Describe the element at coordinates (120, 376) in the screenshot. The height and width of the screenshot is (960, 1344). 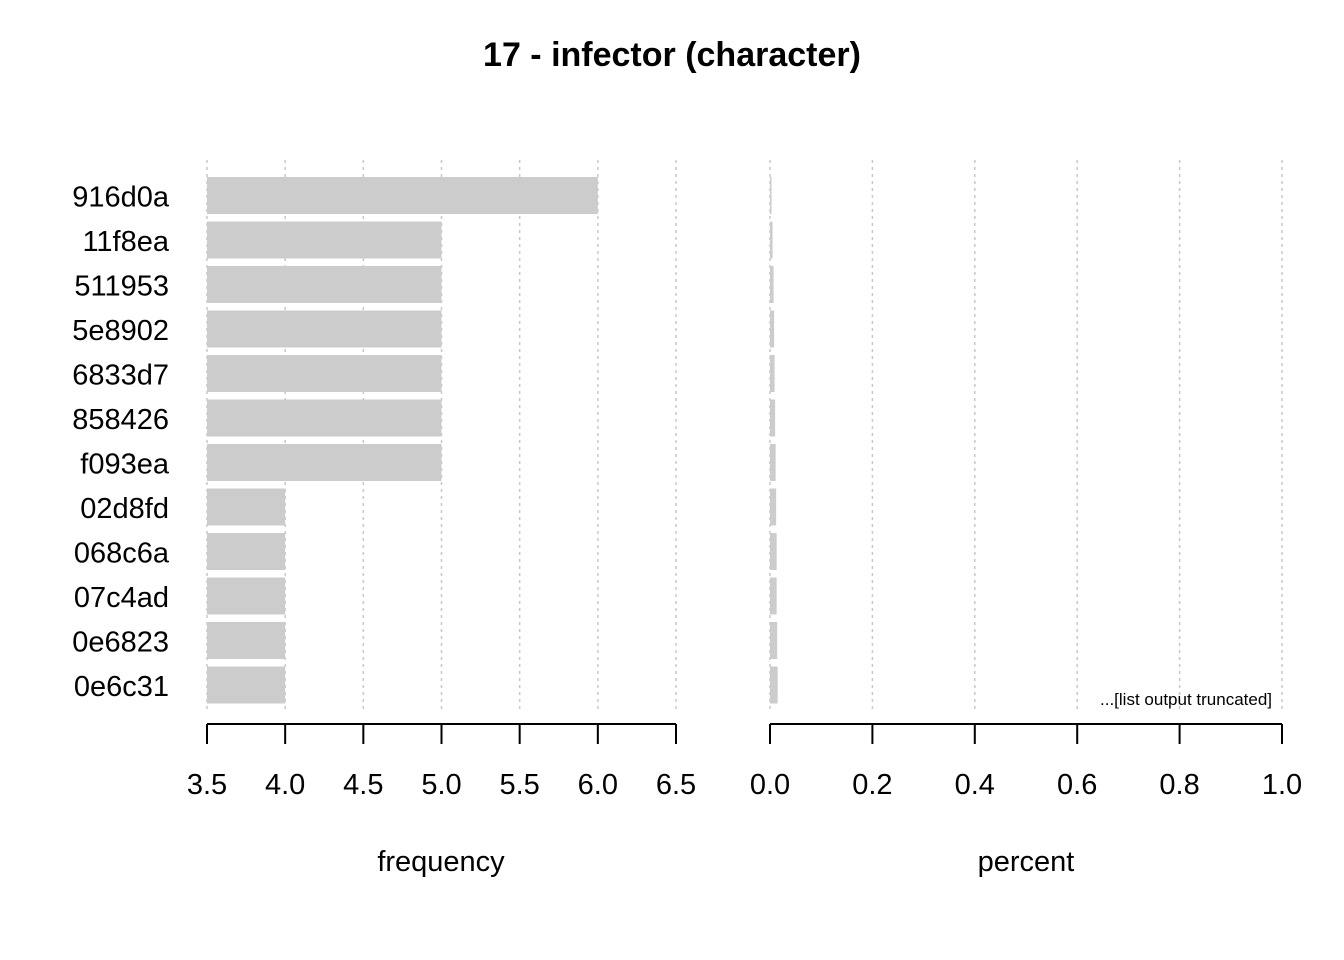
I see `category-label: 6833d7` at that location.